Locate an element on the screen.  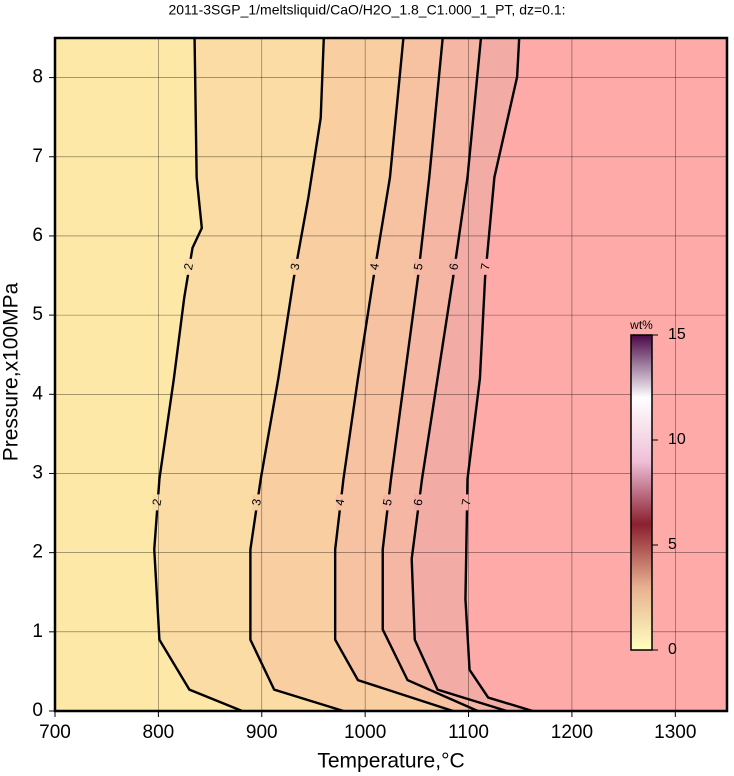
x-tick-label: 1200 is located at coordinates (572, 732).